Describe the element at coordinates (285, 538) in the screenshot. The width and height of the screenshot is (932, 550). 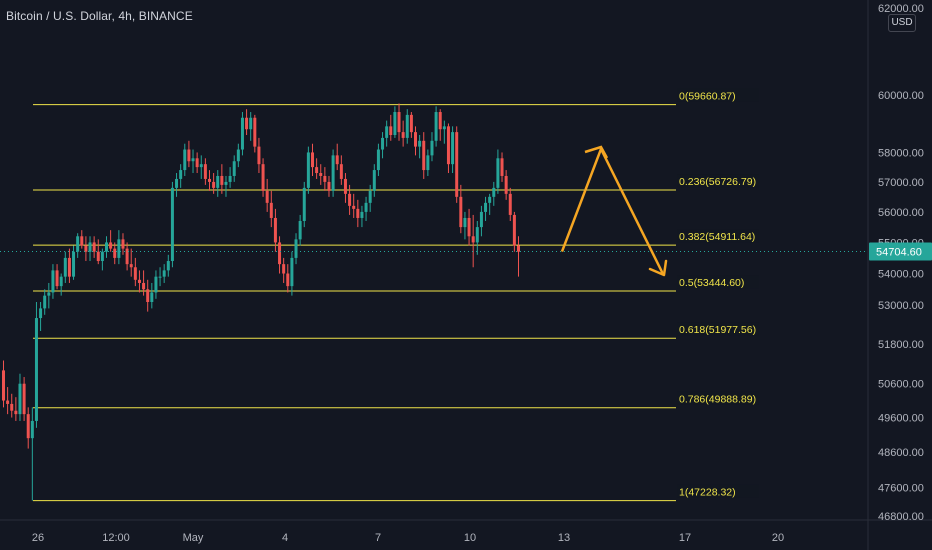
I see `time-tick-label: 4` at that location.